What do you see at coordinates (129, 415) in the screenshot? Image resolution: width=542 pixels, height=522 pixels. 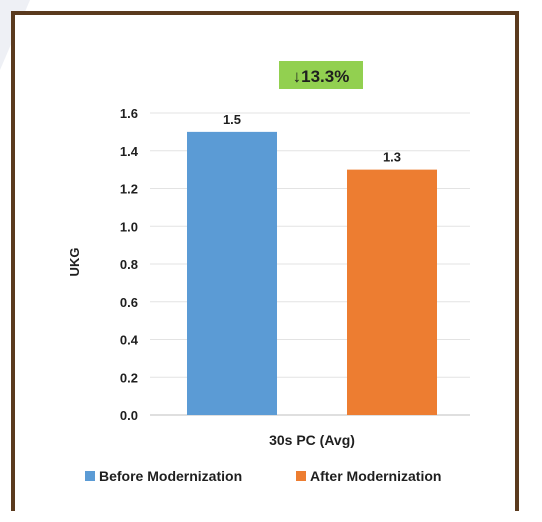 I see `y-tick-label: 0.0` at bounding box center [129, 415].